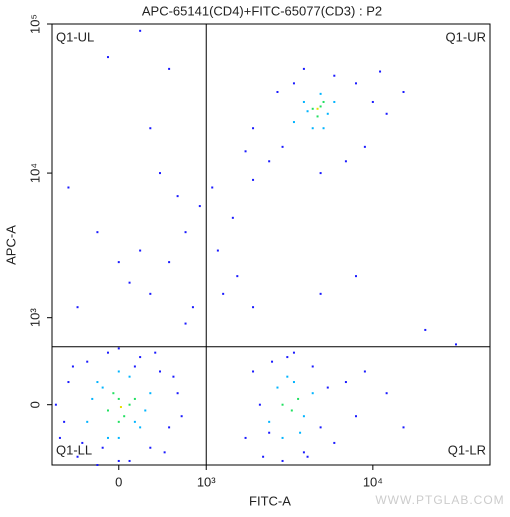 Image resolution: width=510 pixels, height=517 pixels. What do you see at coordinates (34, 173) in the screenshot?
I see `y-tick-label: 10⁴` at bounding box center [34, 173].